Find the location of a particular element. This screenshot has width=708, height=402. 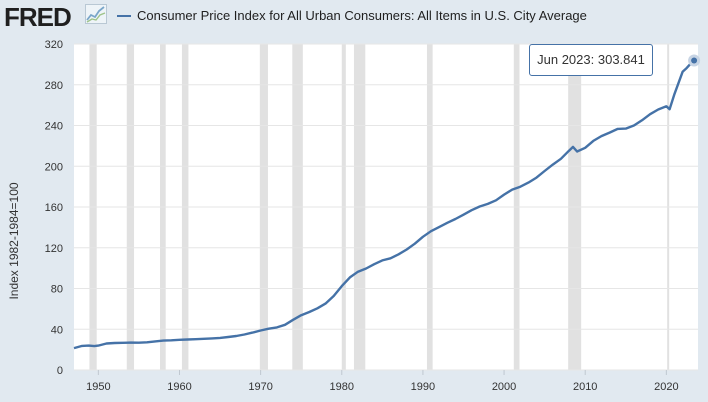

x-tick-label: 1950 is located at coordinates (98, 387).